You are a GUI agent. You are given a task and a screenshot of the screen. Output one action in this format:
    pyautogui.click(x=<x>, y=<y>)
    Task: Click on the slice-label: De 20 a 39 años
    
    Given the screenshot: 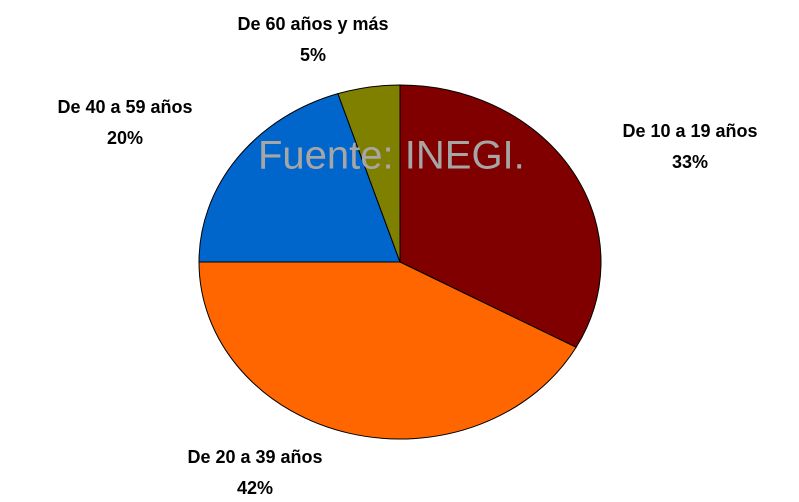 What is the action you would take?
    pyautogui.click(x=254, y=457)
    